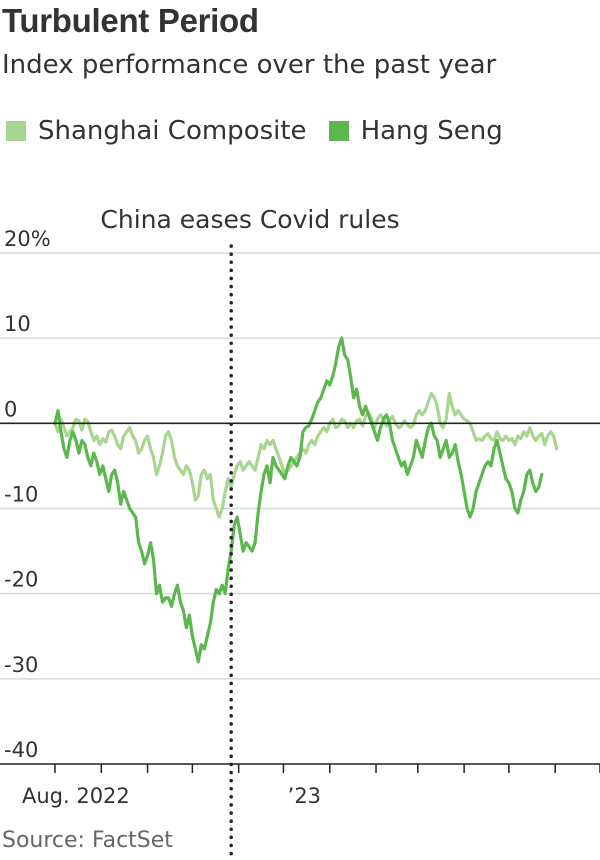 The height and width of the screenshot is (860, 600). Describe the element at coordinates (21, 665) in the screenshot. I see `y-tick-label: -30` at that location.